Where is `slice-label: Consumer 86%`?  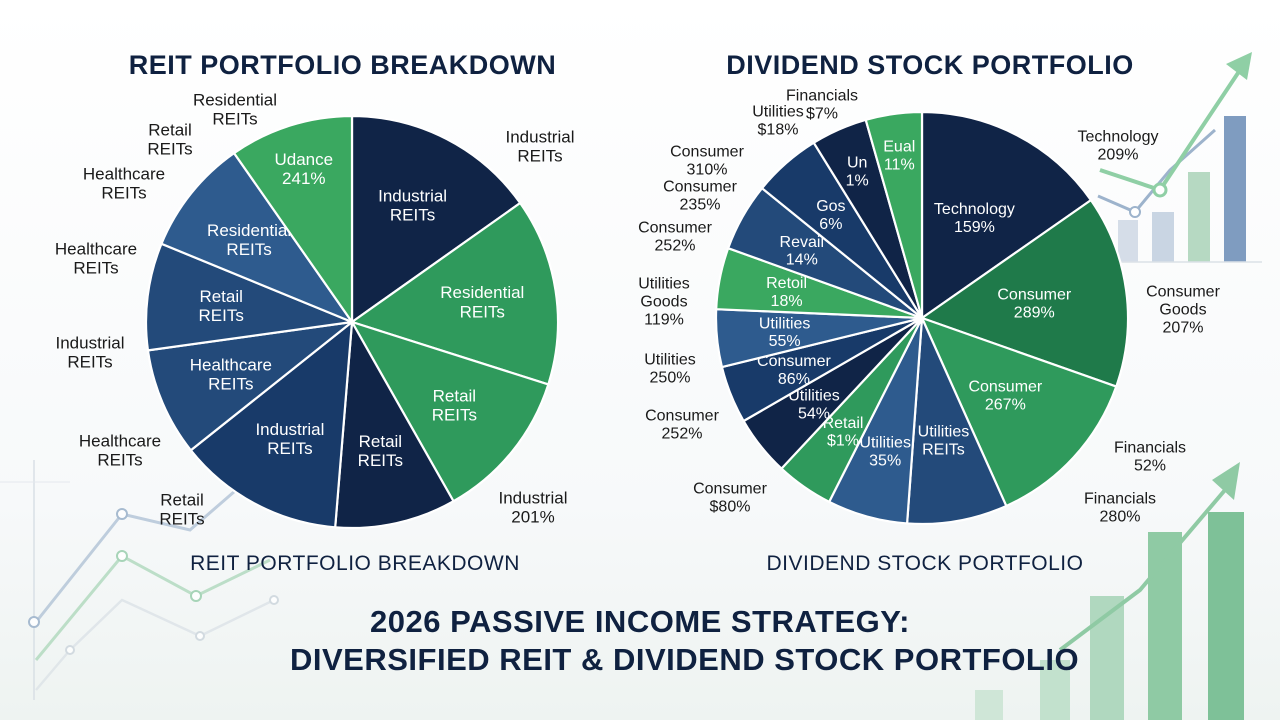 slice-label: Consumer 86% is located at coordinates (794, 370).